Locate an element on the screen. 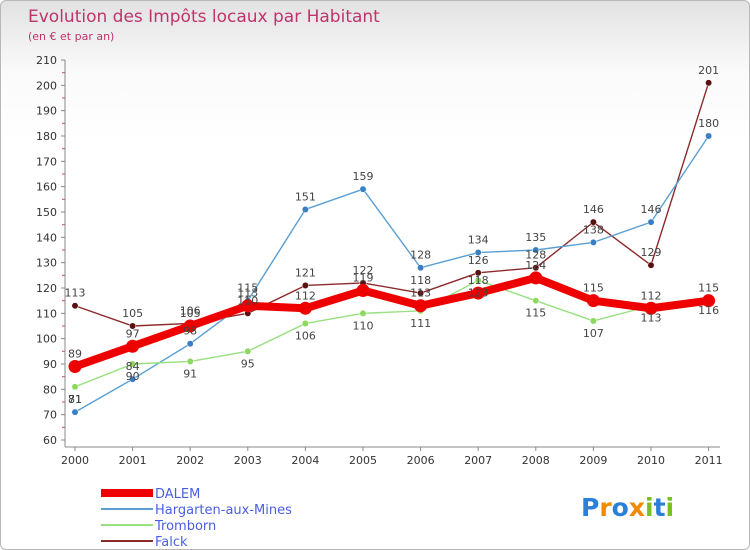 Image resolution: width=750 pixels, height=550 pixels. chart-title: Evolution des Impôts locaux par Habitant is located at coordinates (204, 17).